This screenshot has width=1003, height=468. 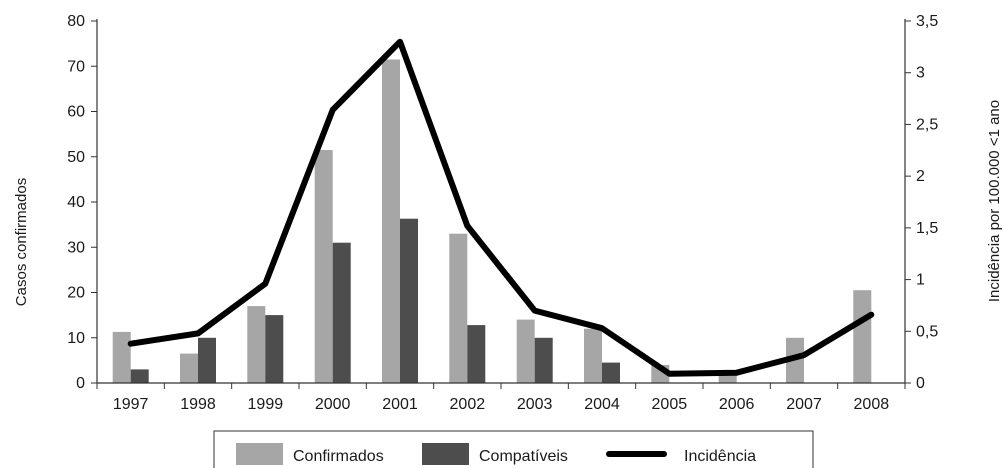 What do you see at coordinates (131, 404) in the screenshot?
I see `x-tick-label: 1997` at bounding box center [131, 404].